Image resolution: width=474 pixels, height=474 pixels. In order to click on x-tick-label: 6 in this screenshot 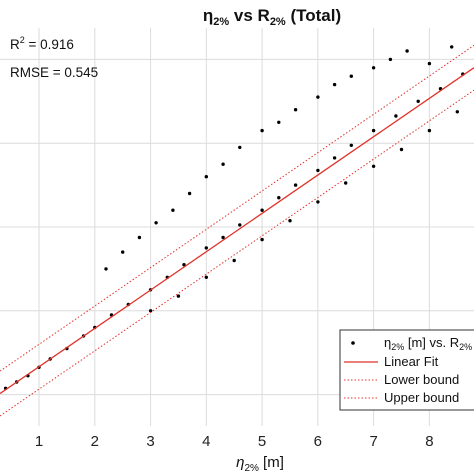, I will do `click(318, 441)`.